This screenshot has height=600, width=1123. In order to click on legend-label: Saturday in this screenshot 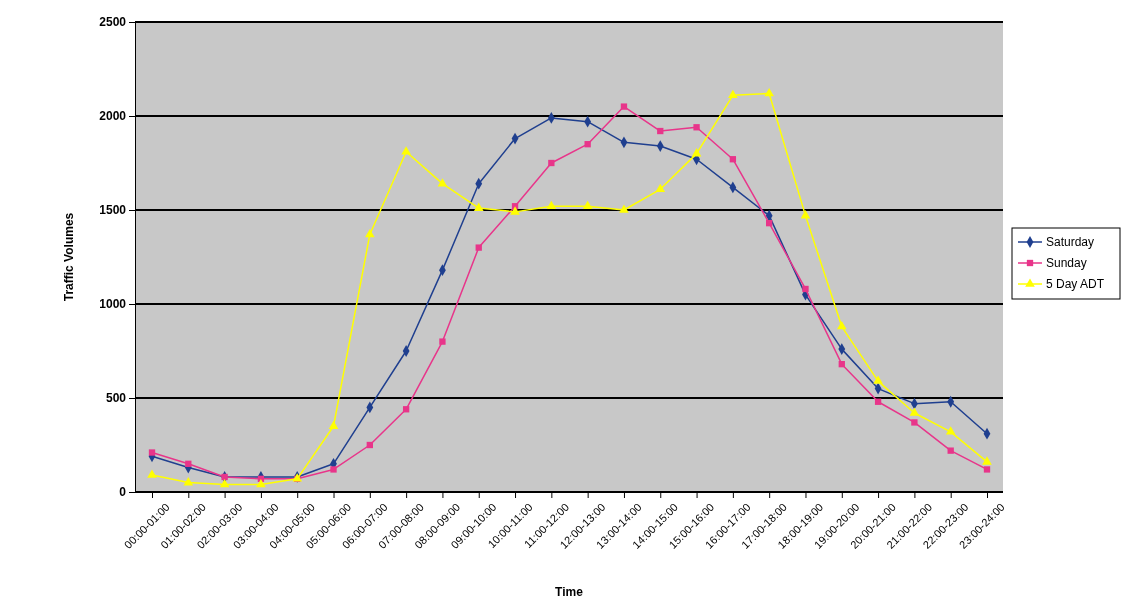, I will do `click(1070, 242)`.